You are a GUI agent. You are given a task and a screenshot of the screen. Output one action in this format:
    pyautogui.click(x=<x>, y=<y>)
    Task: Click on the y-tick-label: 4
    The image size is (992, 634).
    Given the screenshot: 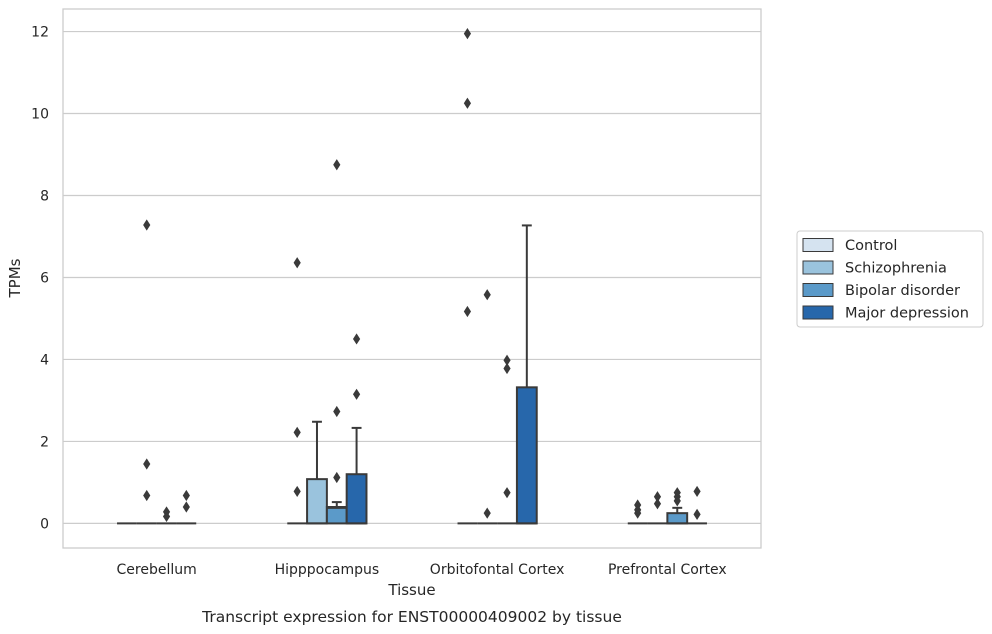 What is the action you would take?
    pyautogui.click(x=44, y=360)
    